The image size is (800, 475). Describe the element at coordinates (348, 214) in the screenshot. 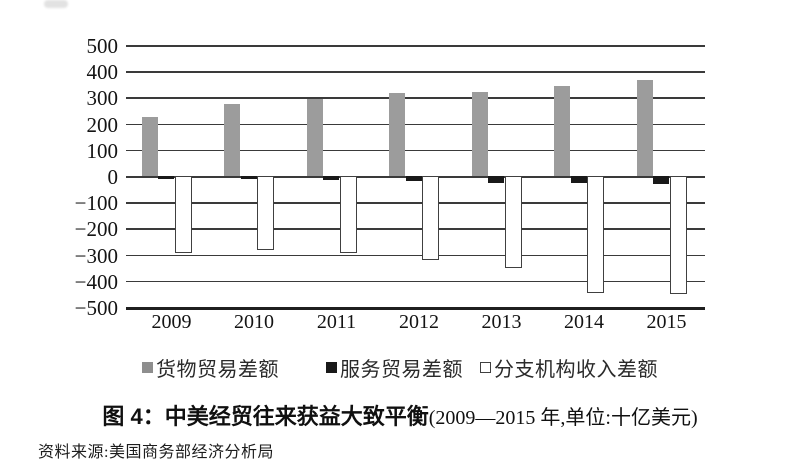

I see `bar-branch-income-balance-2011` at that location.